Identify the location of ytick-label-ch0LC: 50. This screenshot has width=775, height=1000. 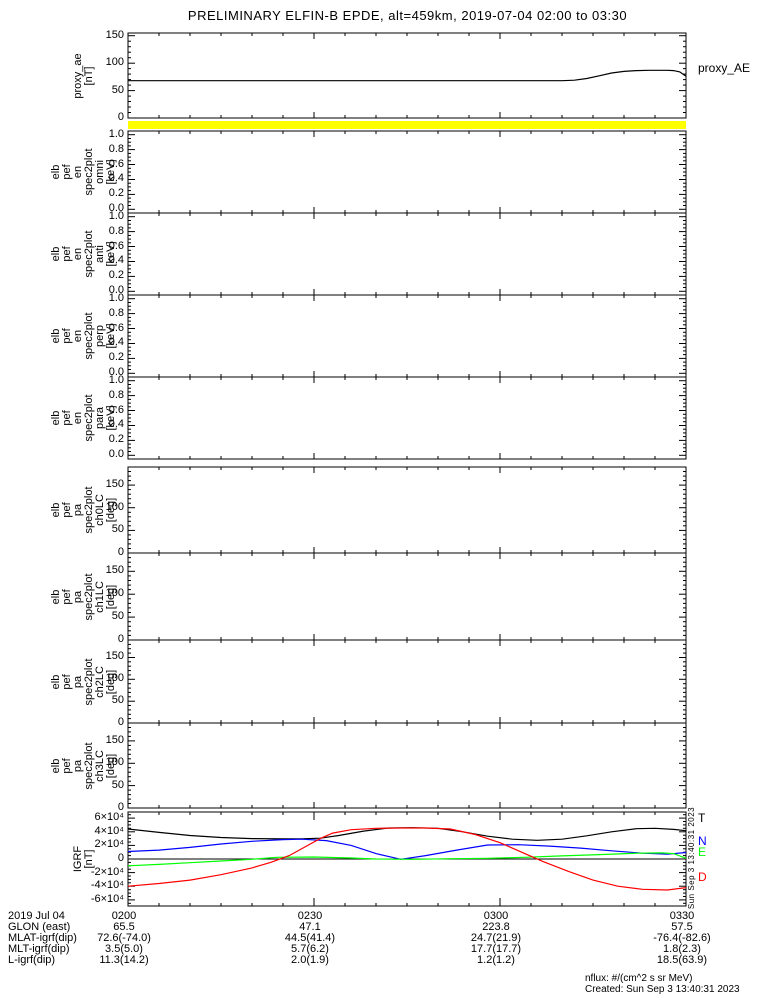
(117, 529).